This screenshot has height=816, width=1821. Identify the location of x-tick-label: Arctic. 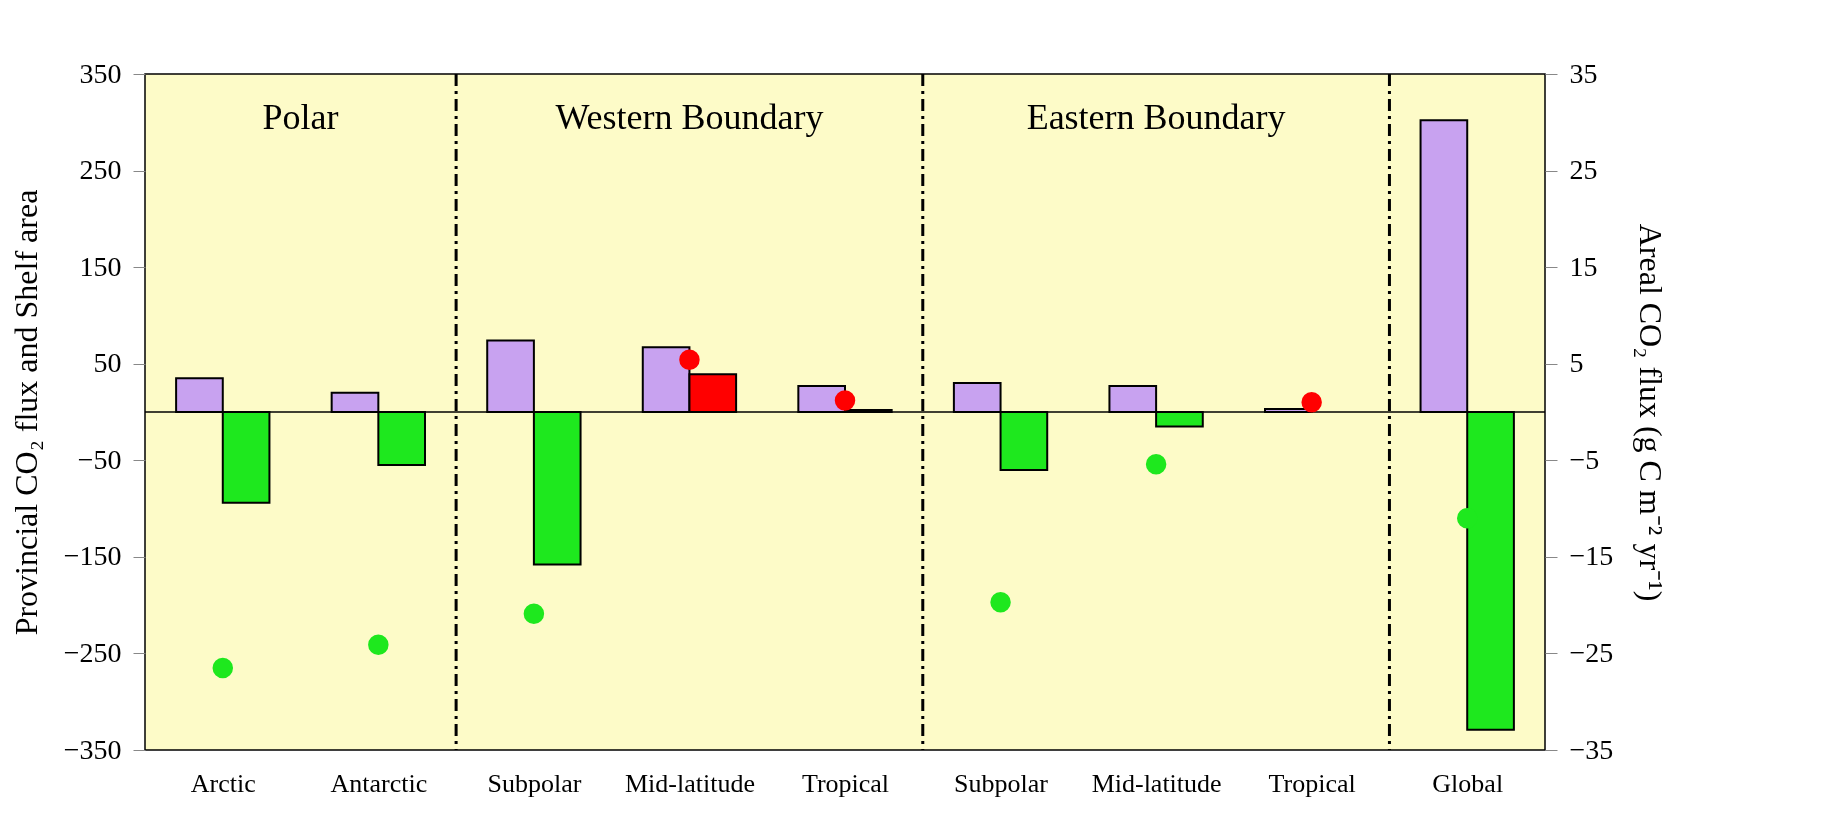
(223, 783).